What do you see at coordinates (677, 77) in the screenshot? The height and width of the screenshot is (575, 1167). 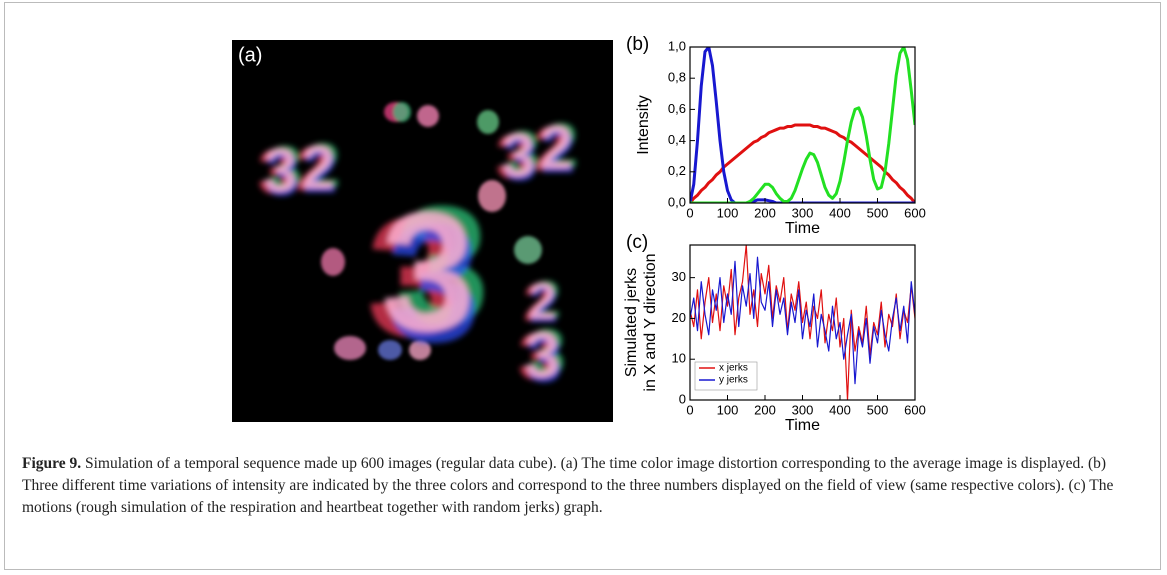 I see `y-tick-label: 0,8` at bounding box center [677, 77].